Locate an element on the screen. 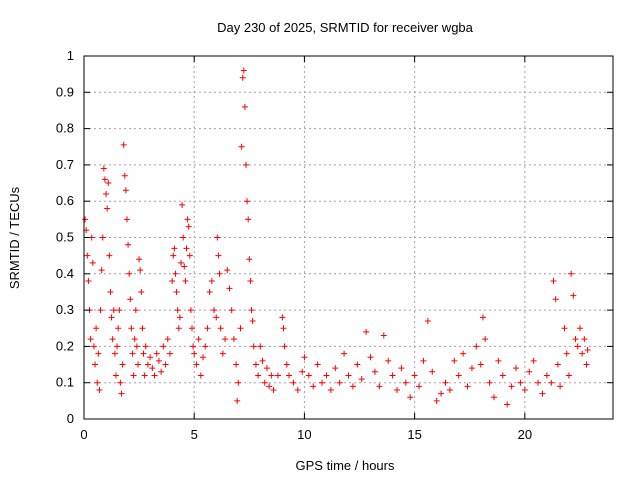 This screenshot has height=480, width=640. y-tick-label: 1 is located at coordinates (70, 55).